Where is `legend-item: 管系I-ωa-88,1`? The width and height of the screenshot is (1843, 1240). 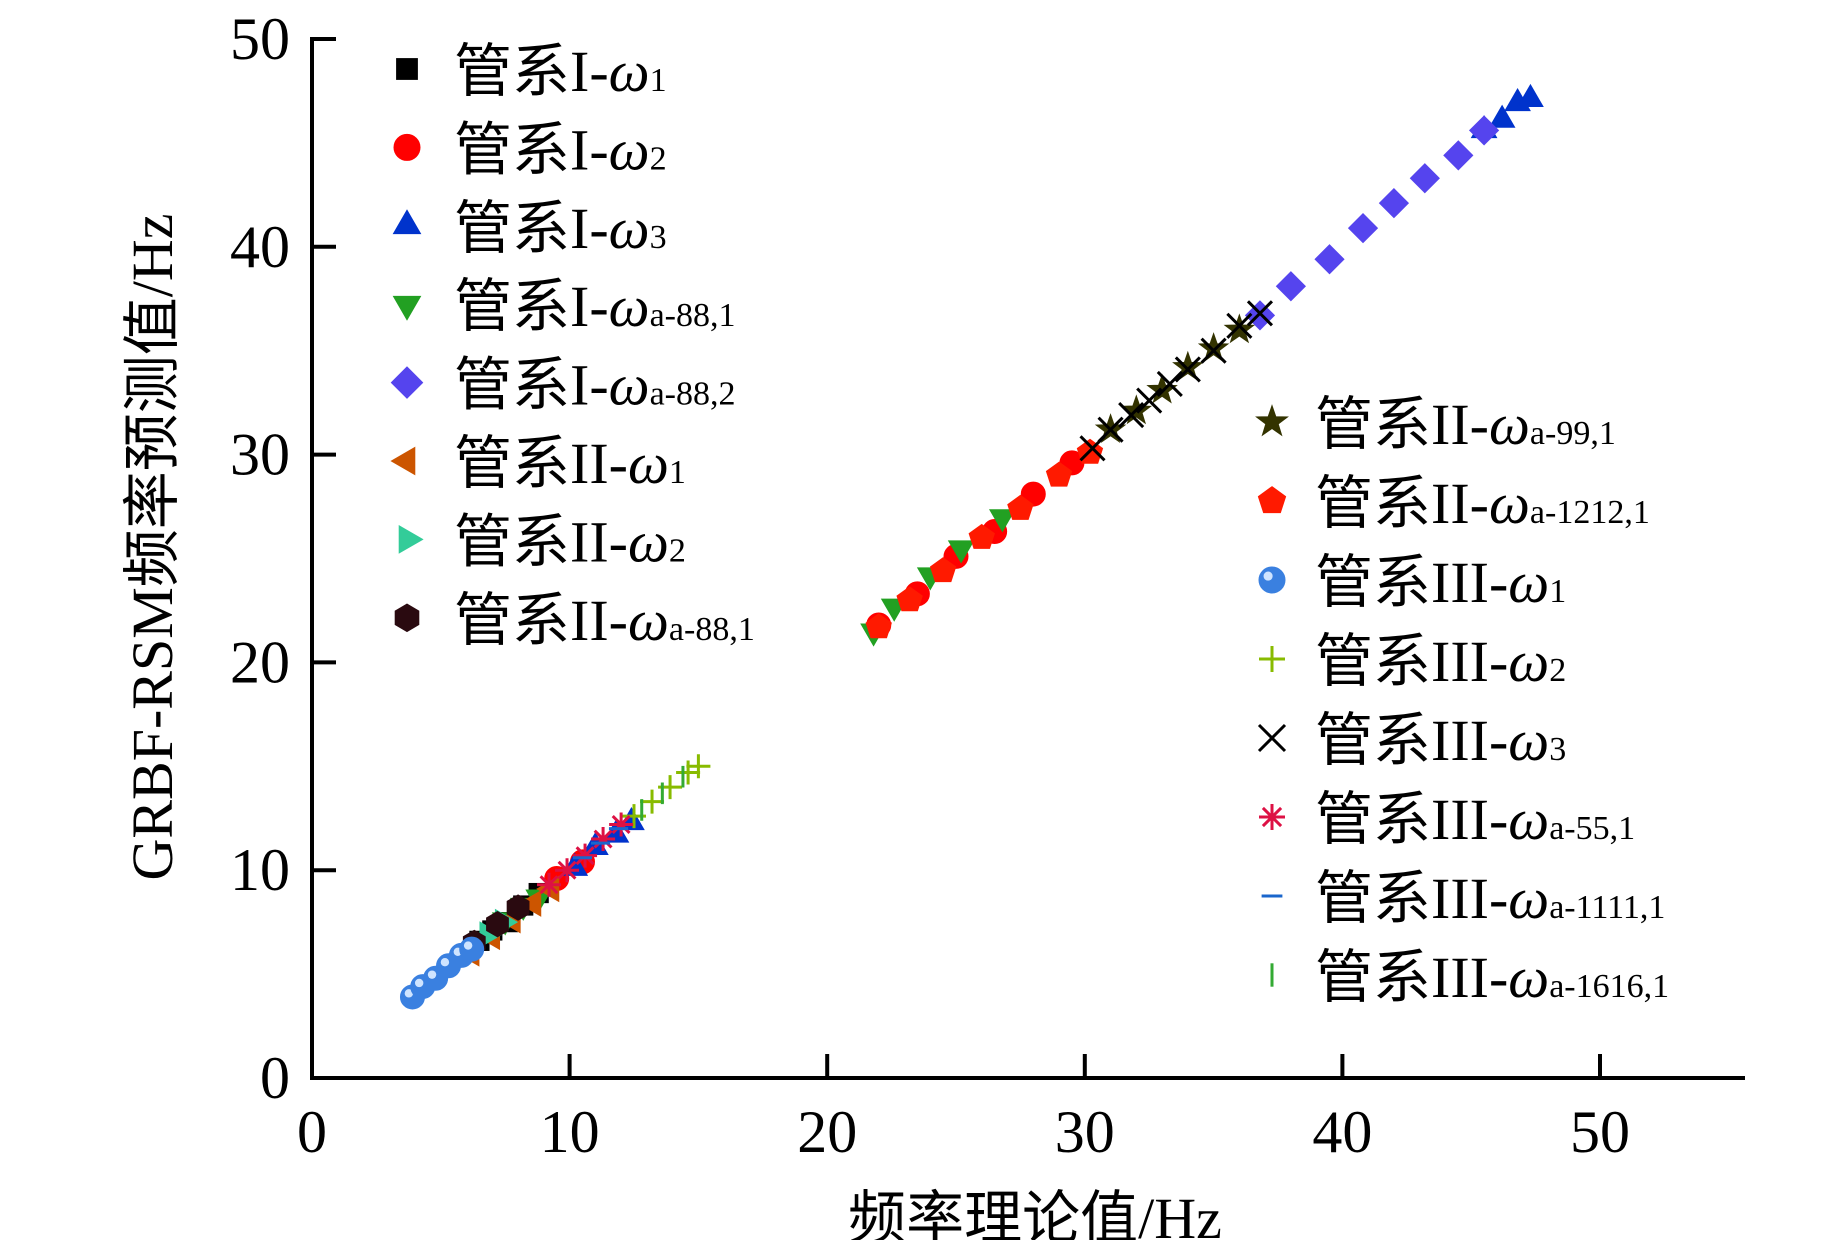
legend-item: 管系I-ωa-88,1 is located at coordinates (564, 306).